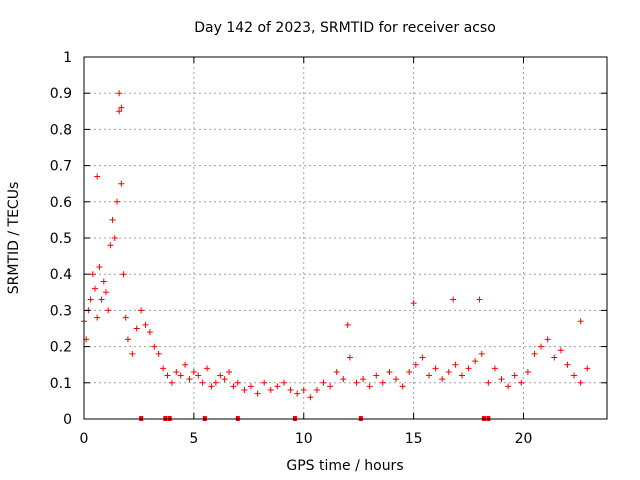 This screenshot has height=480, width=640. Describe the element at coordinates (84, 439) in the screenshot. I see `x-tick-label: 0` at that location.